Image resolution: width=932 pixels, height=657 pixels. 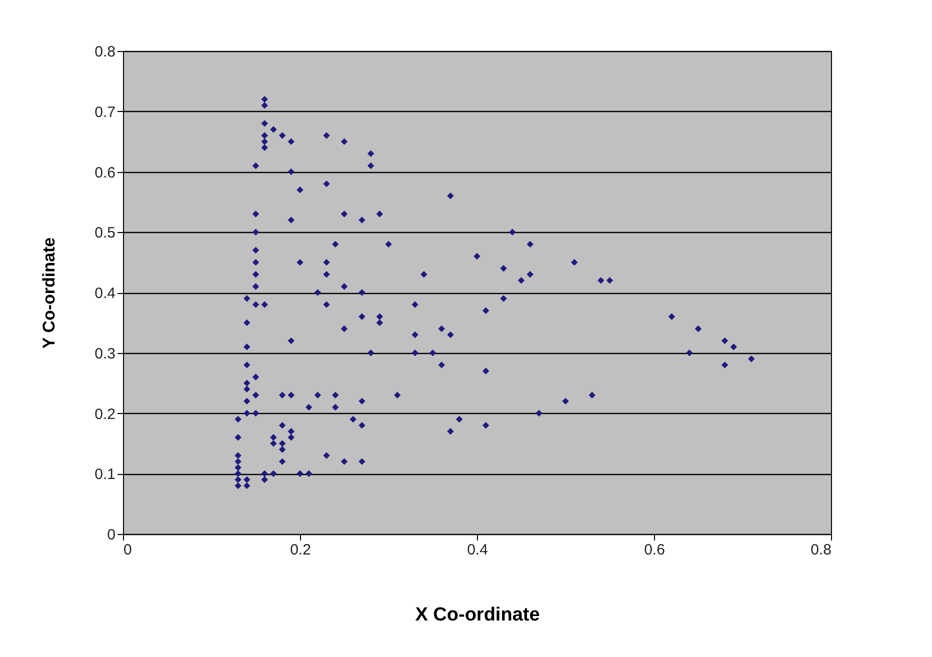 I want to click on x-tick-label: 0, so click(x=128, y=550).